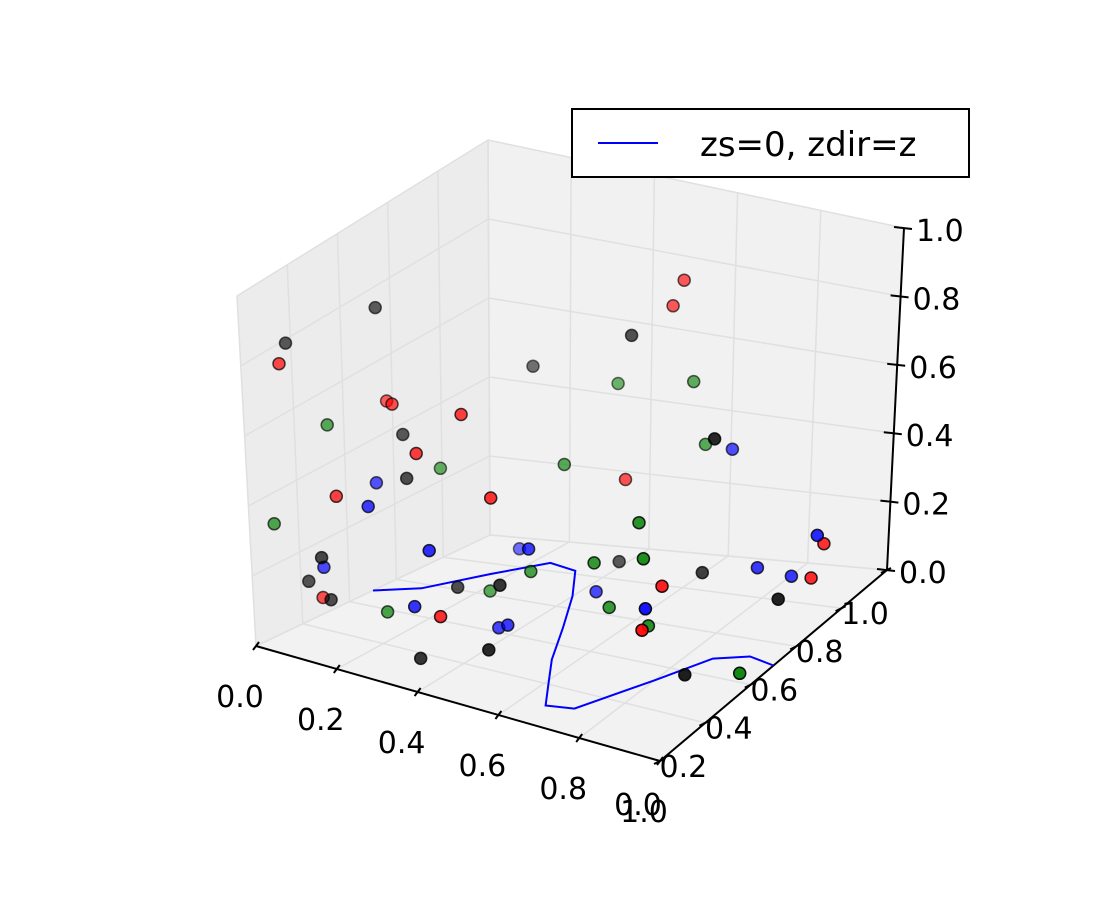  What do you see at coordinates (923, 573) in the screenshot?
I see `z-tick-label: 0.0` at bounding box center [923, 573].